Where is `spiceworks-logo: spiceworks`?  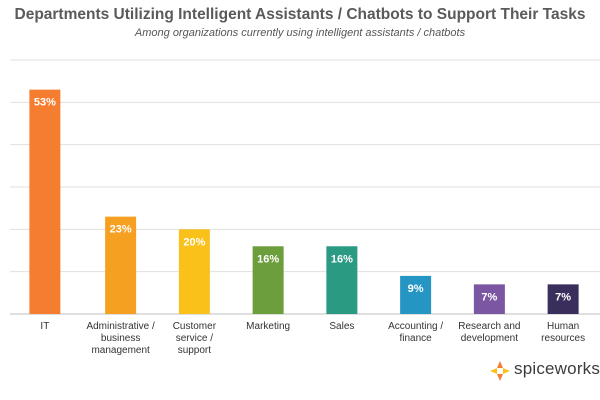 spiceworks-logo: spiceworks is located at coordinates (544, 371).